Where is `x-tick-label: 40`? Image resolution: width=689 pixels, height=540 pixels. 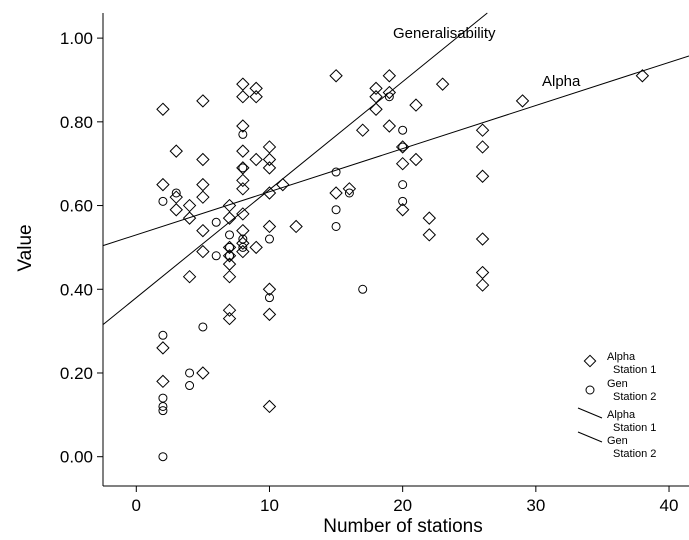
x-tick-label: 40 is located at coordinates (669, 505).